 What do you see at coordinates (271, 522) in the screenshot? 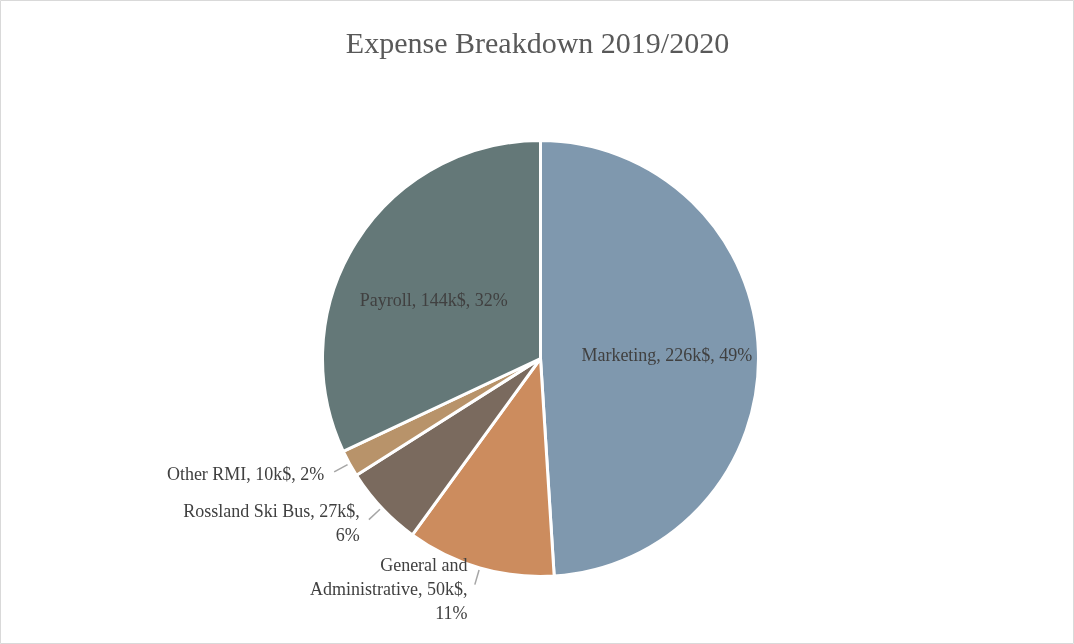
I see `slice-label: Rossland Ski Bus, 27k$, 6%` at bounding box center [271, 522].